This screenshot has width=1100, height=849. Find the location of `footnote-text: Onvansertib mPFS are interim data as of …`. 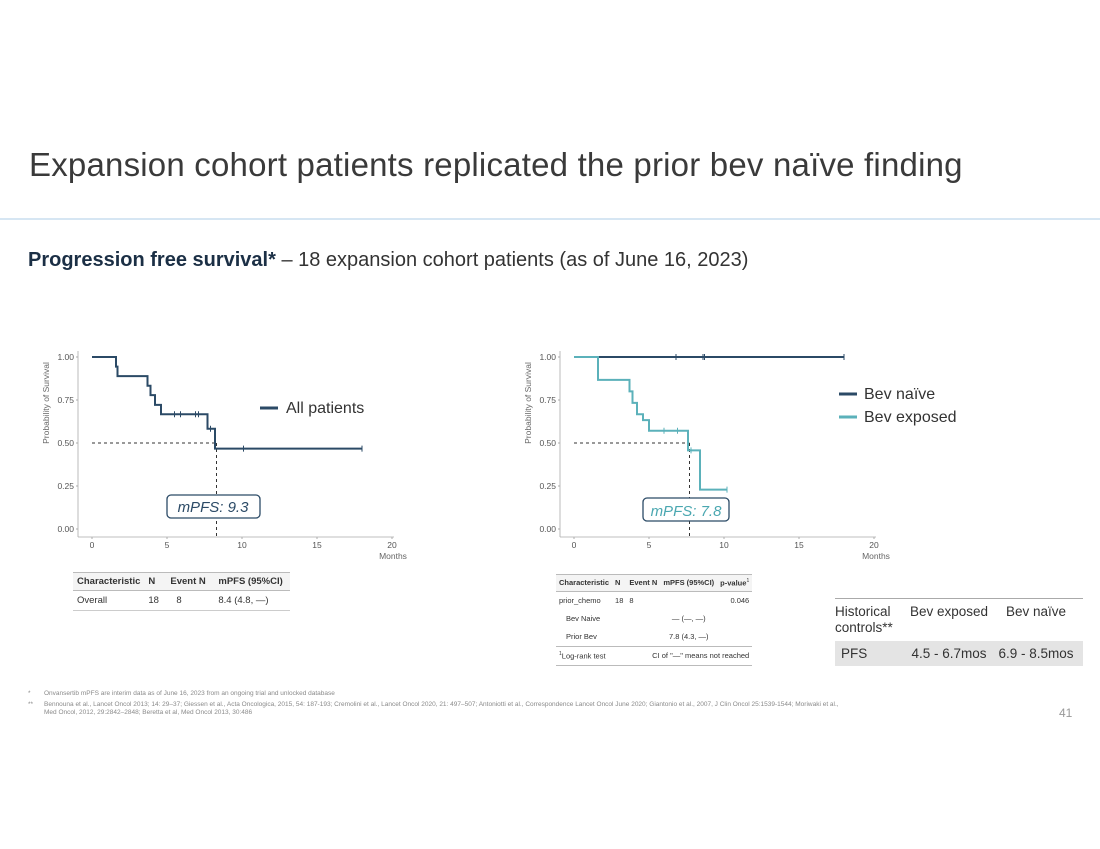

footnote-text: Onvansertib mPFS are interim data as of … is located at coordinates (189, 693).